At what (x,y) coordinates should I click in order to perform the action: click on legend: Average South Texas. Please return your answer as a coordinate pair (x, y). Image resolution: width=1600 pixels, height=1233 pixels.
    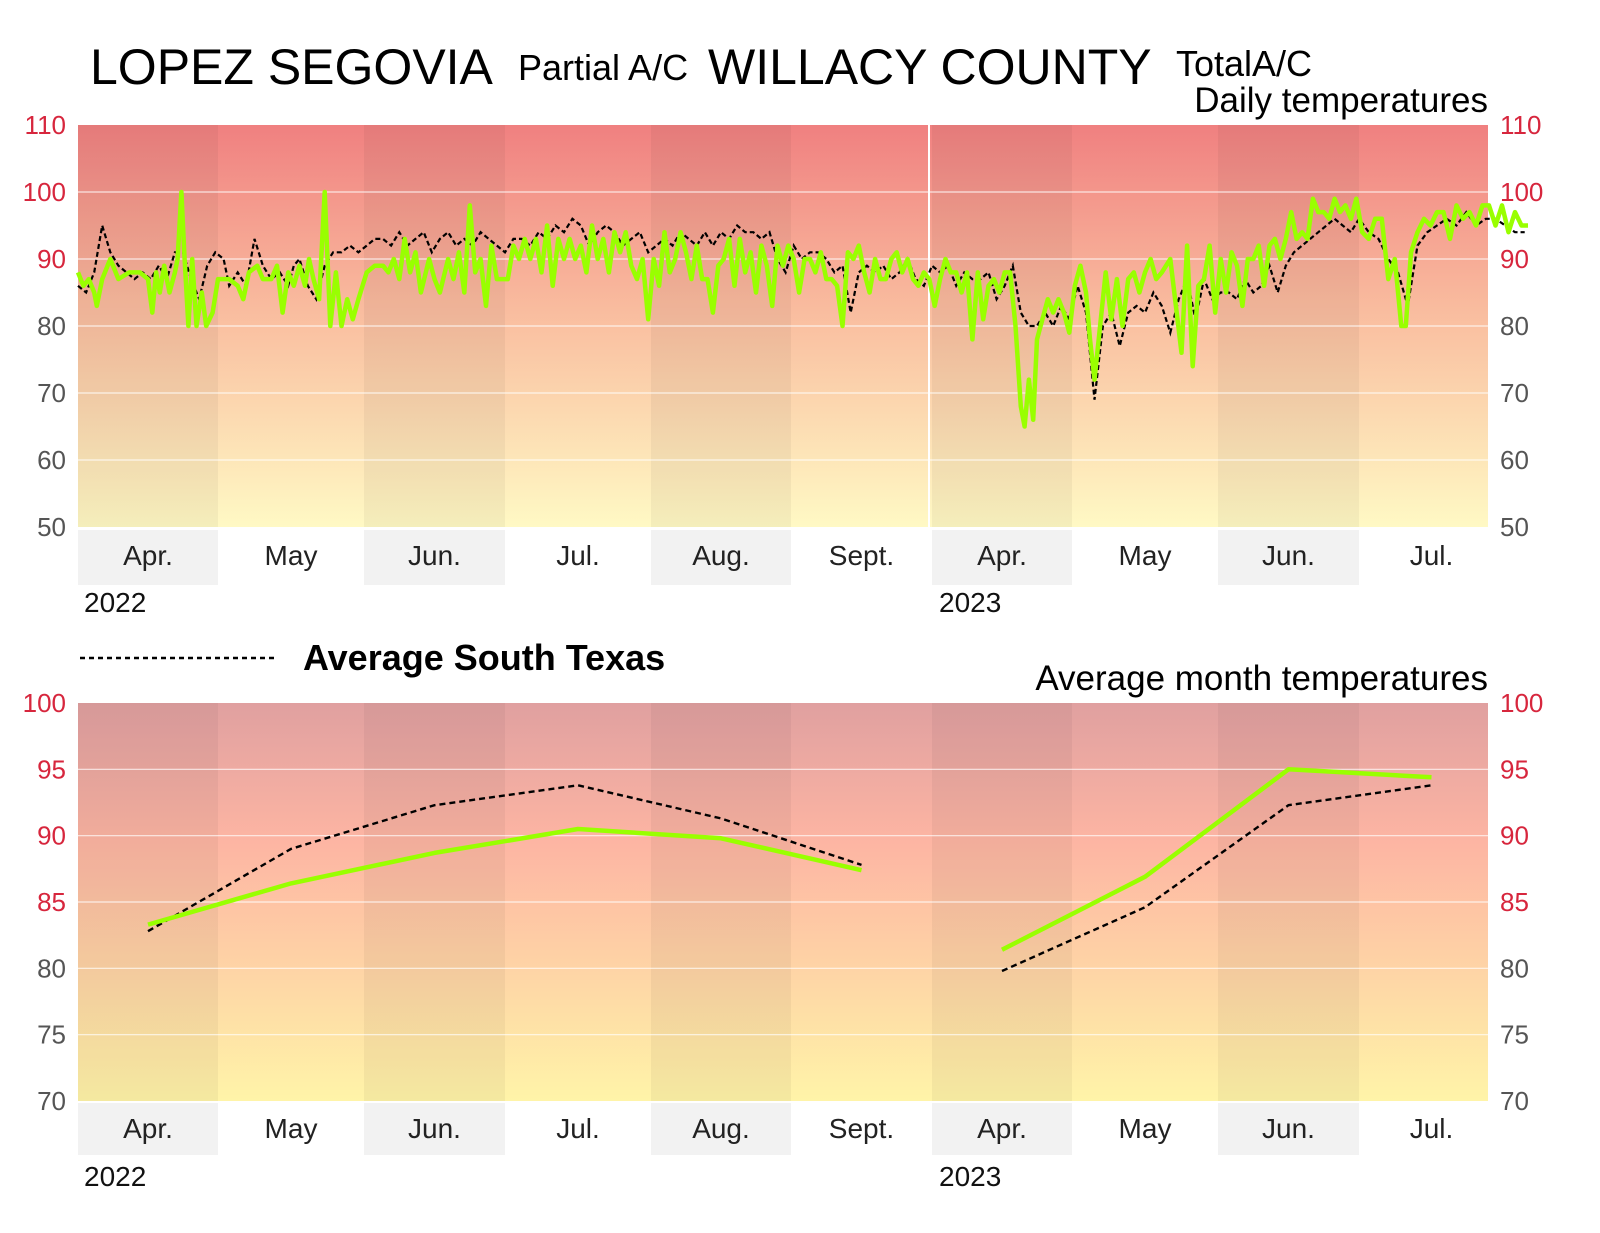
    Looking at the image, I should click on (372, 657).